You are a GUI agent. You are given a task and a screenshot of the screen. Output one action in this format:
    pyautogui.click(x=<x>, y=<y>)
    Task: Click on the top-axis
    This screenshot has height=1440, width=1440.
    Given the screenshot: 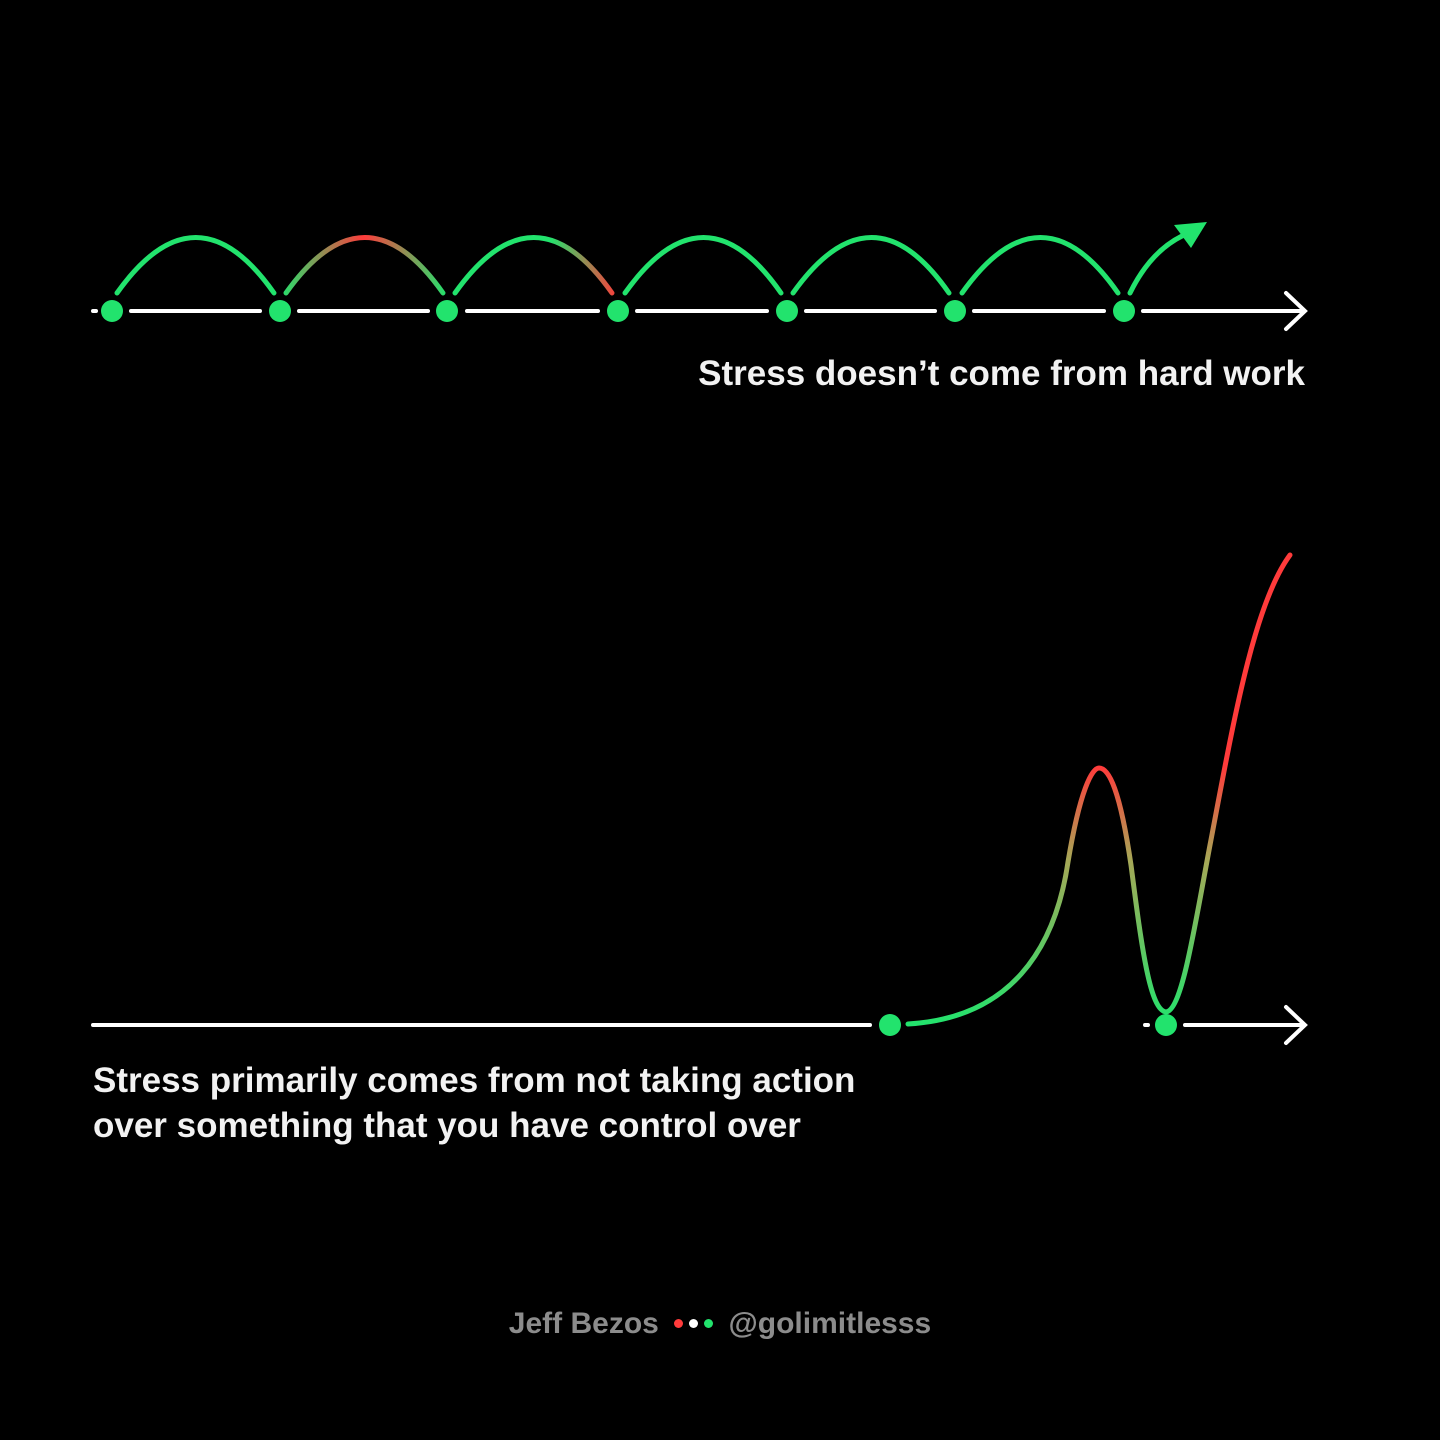 What is the action you would take?
    pyautogui.click(x=699, y=311)
    